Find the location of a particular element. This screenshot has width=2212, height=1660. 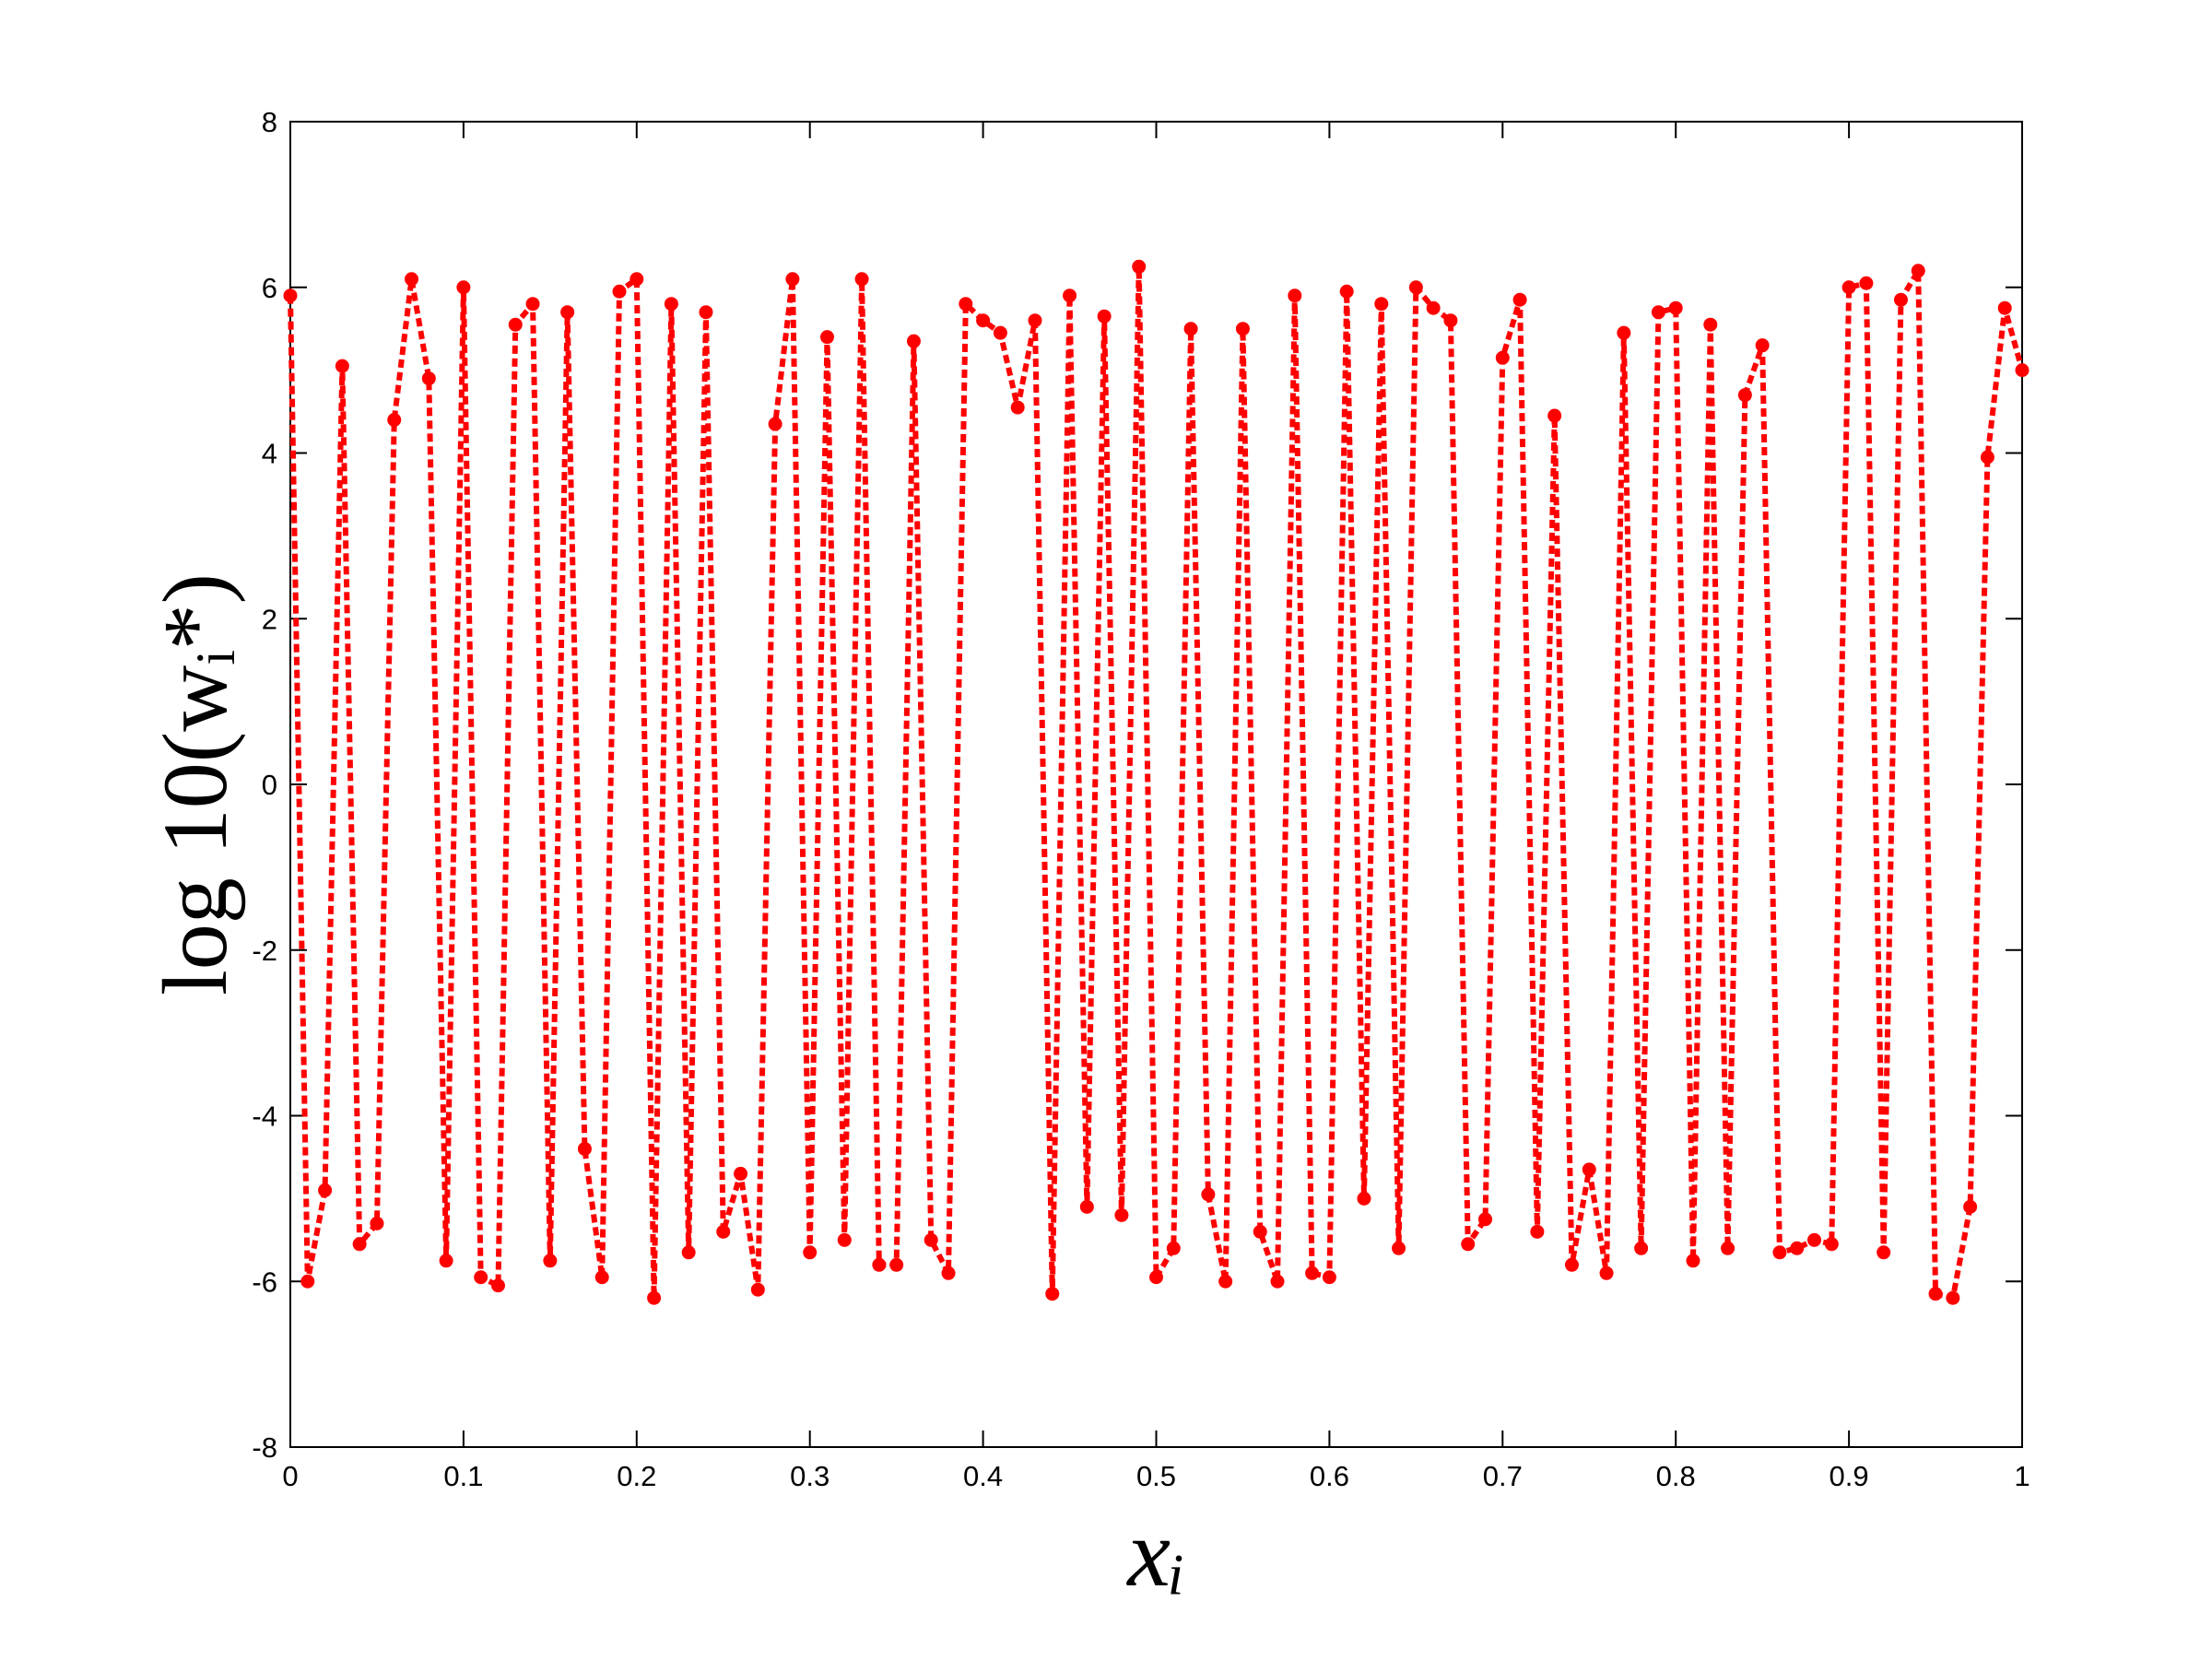

x-axis-label: xᵢ is located at coordinates (1155, 1553).